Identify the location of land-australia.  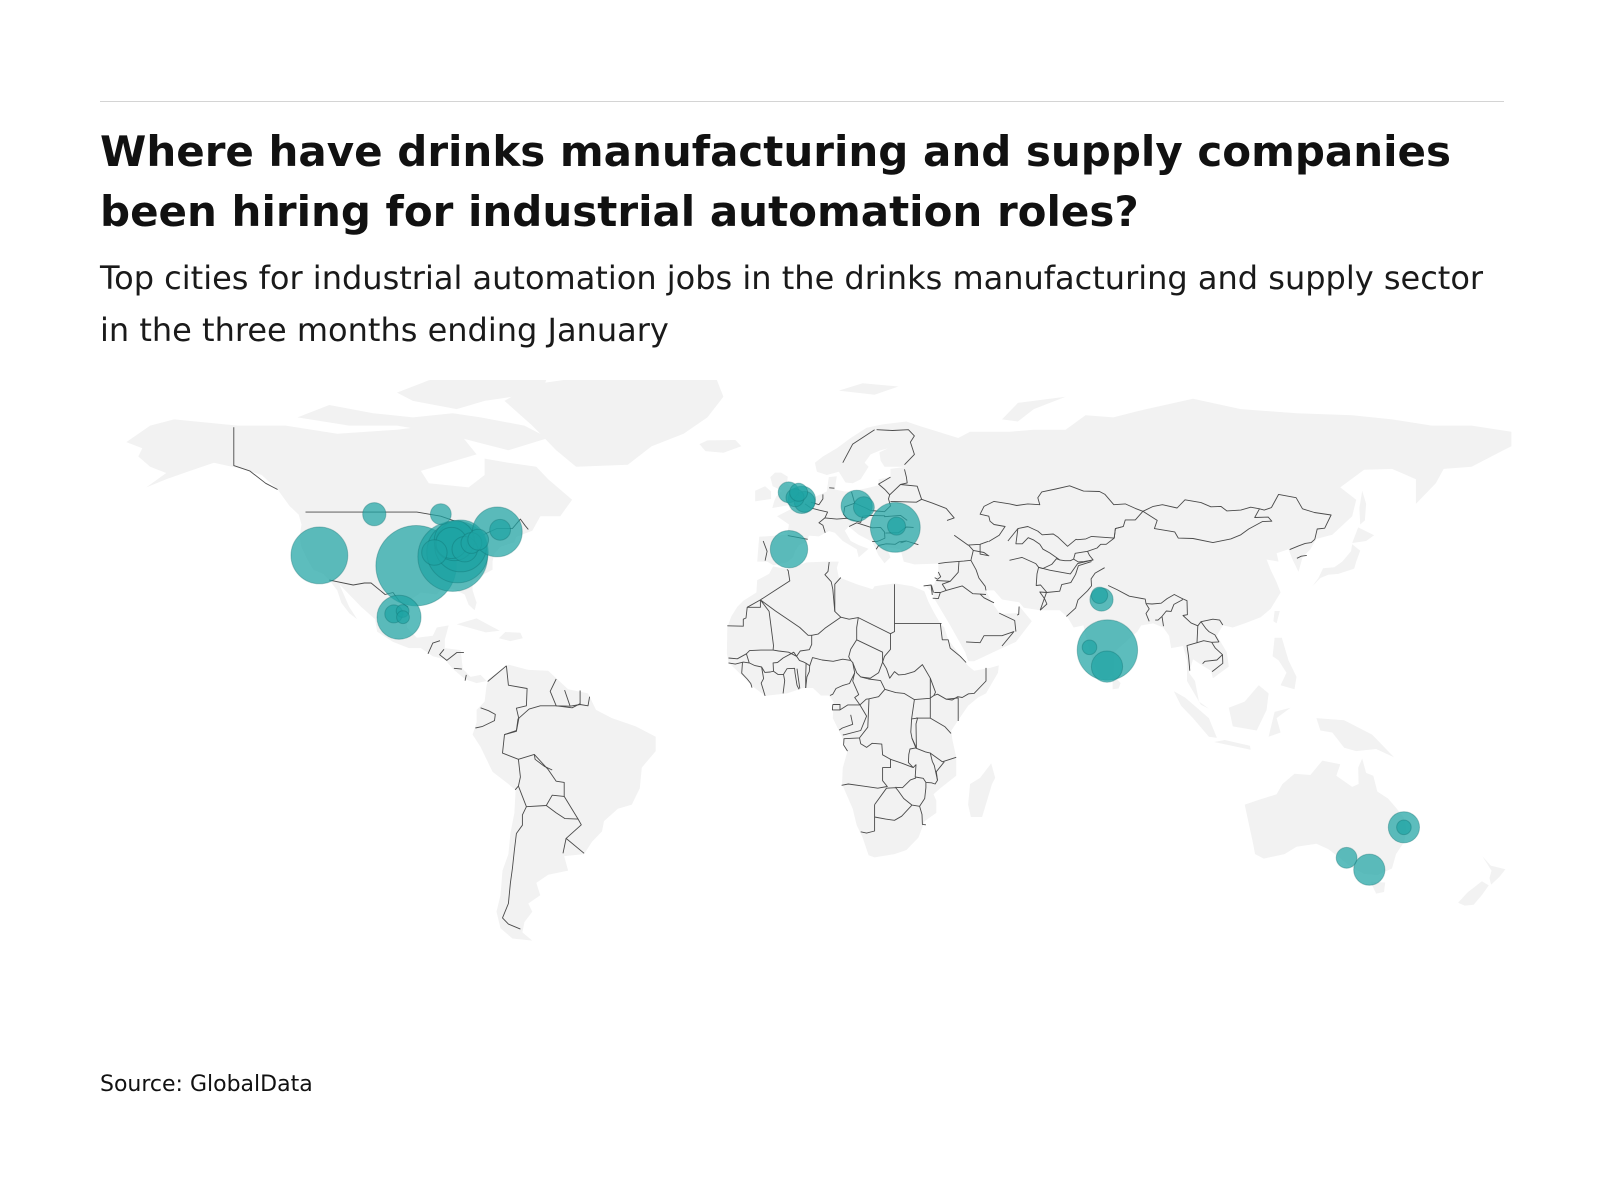
(1325, 817).